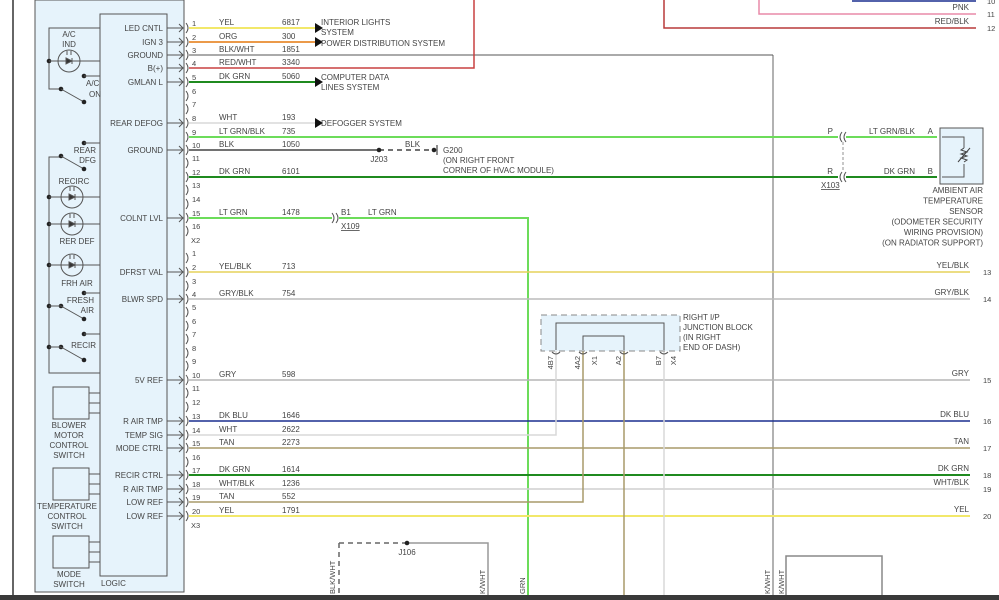 Image resolution: width=999 pixels, height=600 pixels. What do you see at coordinates (498, 170) in the screenshot?
I see `ground-location: CORNER OF HVAC MODULE)` at bounding box center [498, 170].